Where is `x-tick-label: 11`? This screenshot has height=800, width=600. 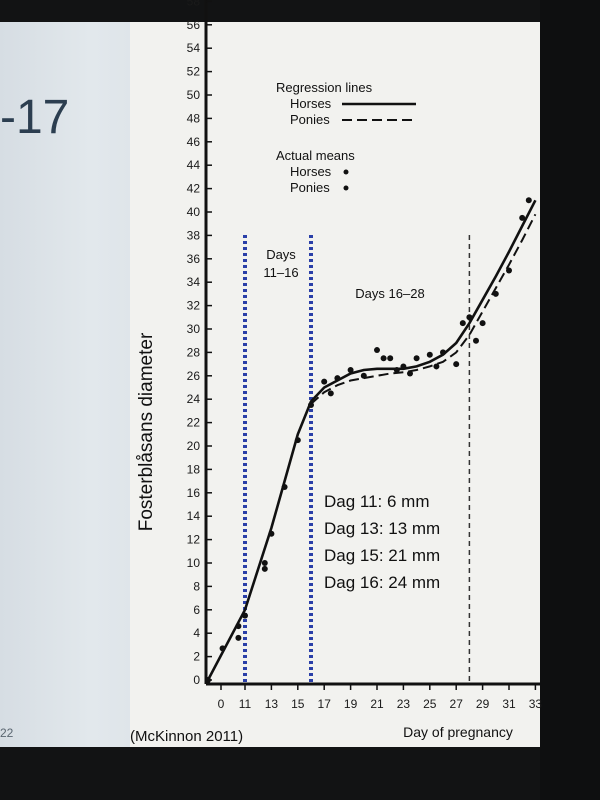
x-tick-label: 11 is located at coordinates (245, 704).